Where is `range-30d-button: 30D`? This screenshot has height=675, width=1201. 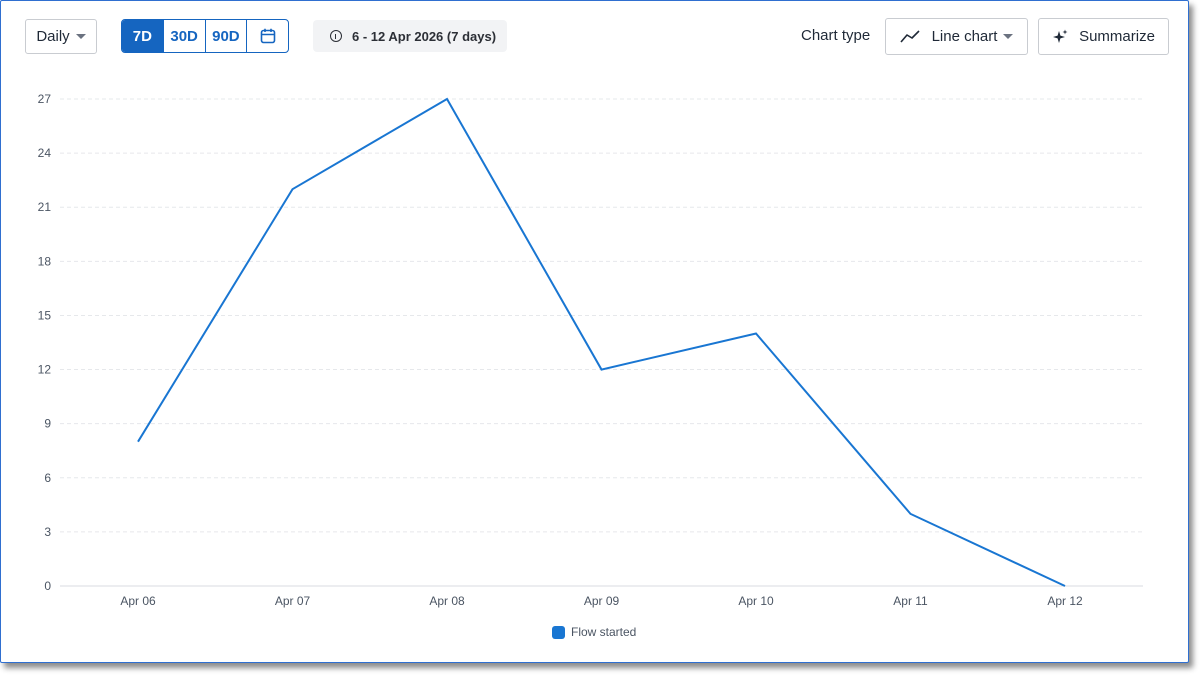 range-30d-button: 30D is located at coordinates (185, 36).